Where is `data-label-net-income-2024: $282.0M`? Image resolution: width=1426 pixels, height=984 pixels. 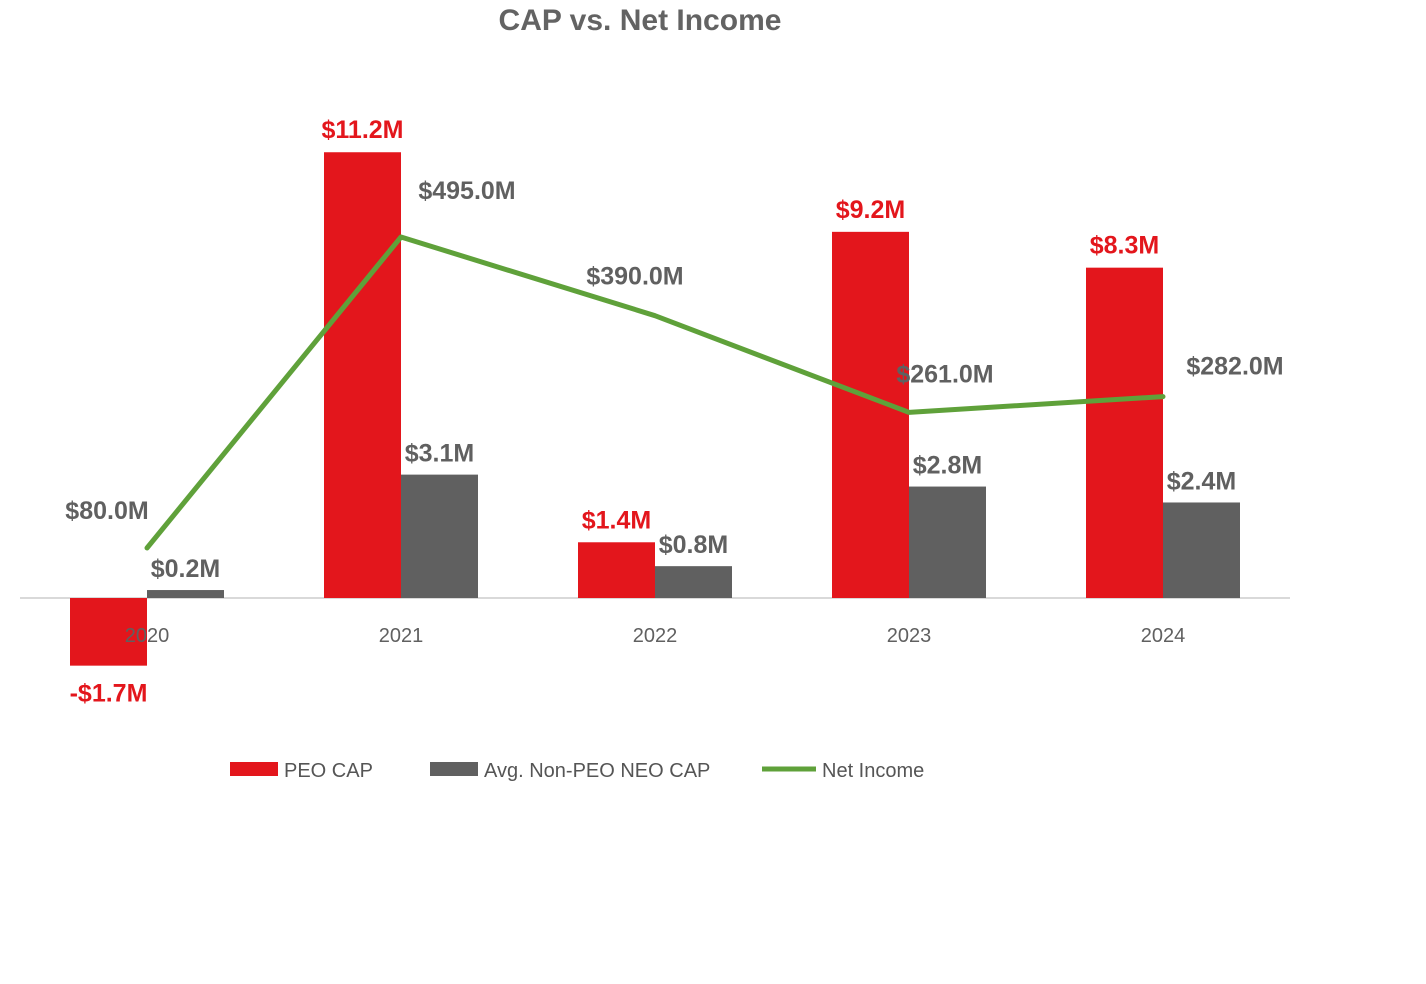
data-label-net-income-2024: $282.0M is located at coordinates (1234, 367).